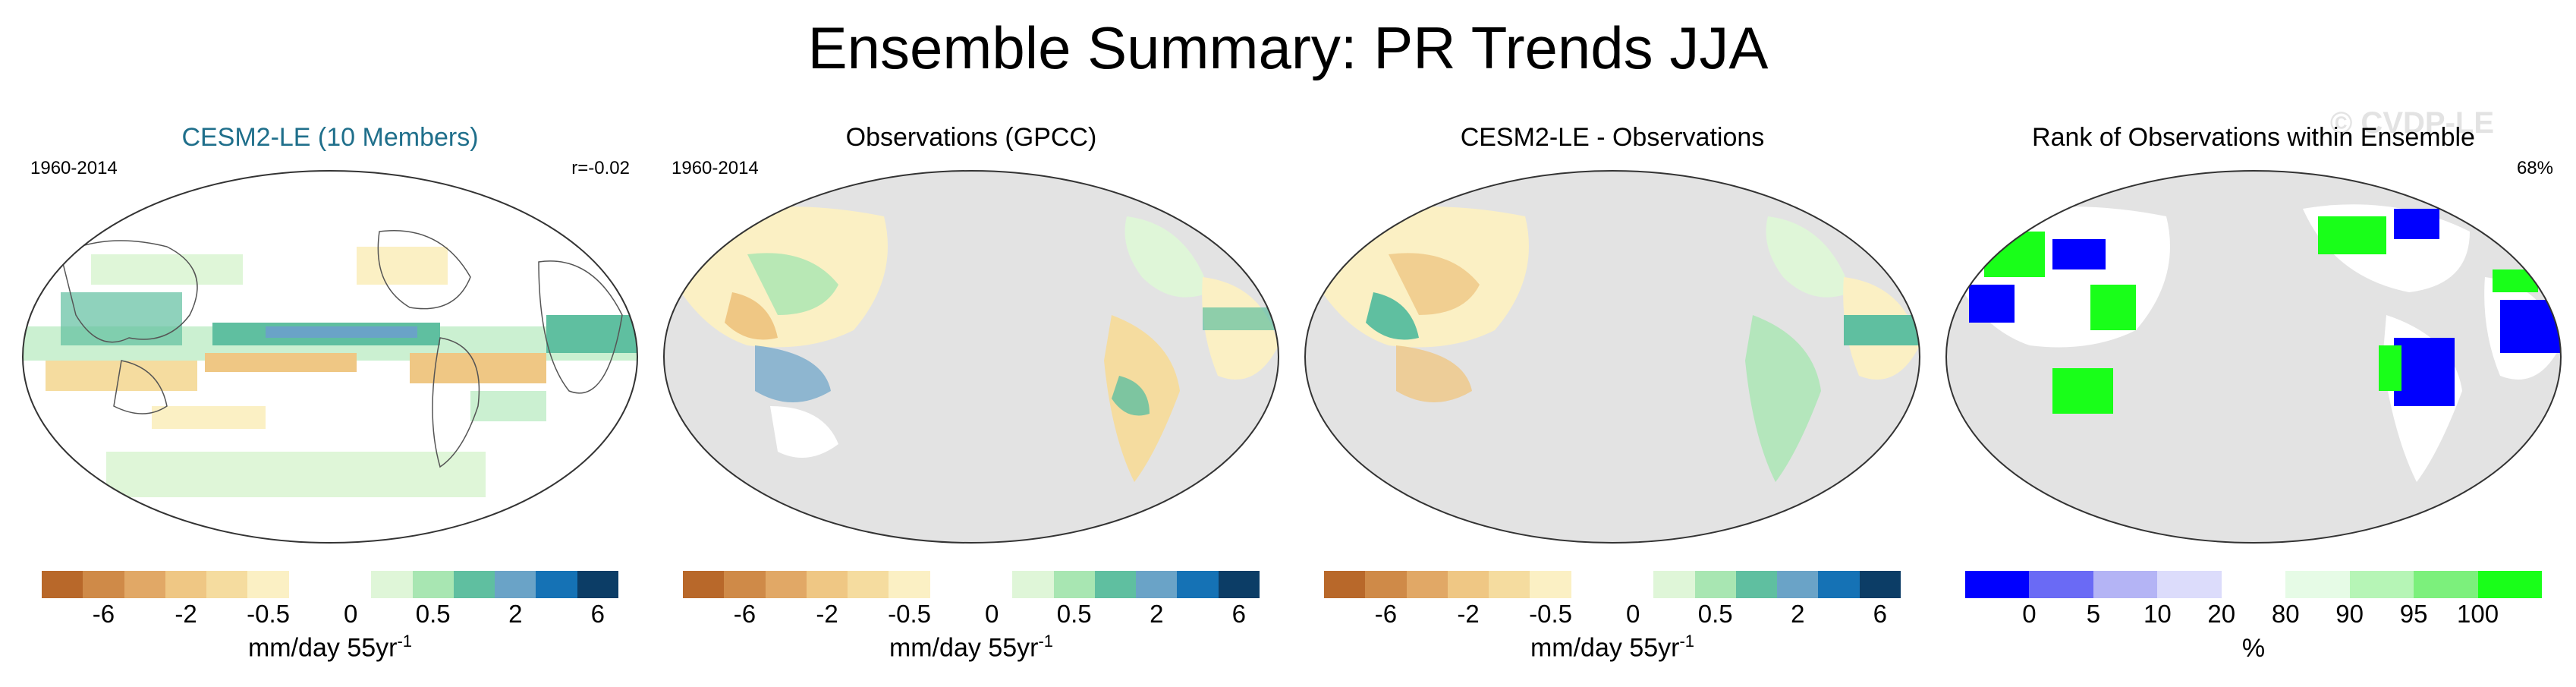 This screenshot has height=687, width=2576. What do you see at coordinates (2253, 648) in the screenshot?
I see `rank-unit-label: %` at bounding box center [2253, 648].